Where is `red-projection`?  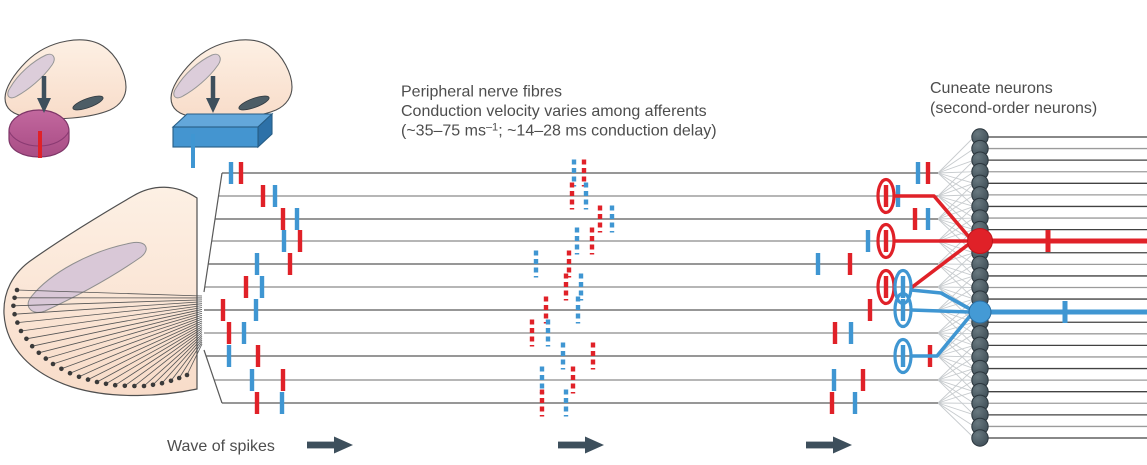 red-projection is located at coordinates (940, 266).